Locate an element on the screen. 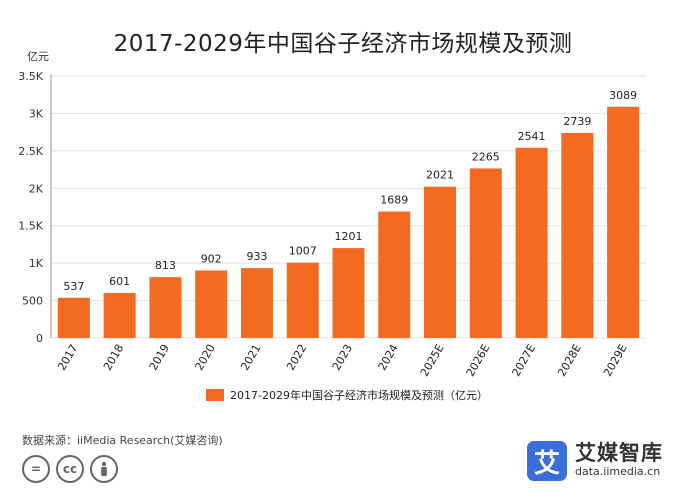 Image resolution: width=686 pixels, height=500 pixels. x-tick-label: 2026E is located at coordinates (478, 360).